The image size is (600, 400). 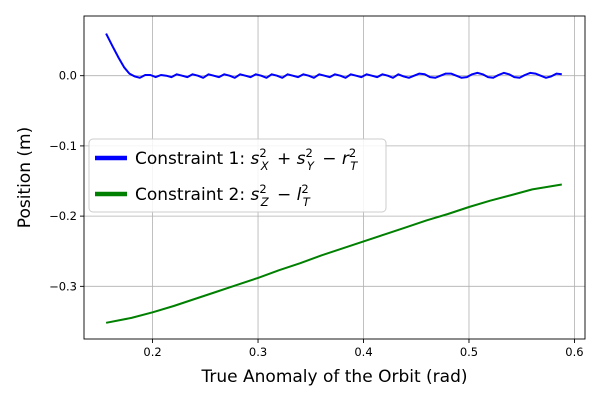 What do you see at coordinates (25, 177) in the screenshot?
I see `y-axis-label: Position (m)` at bounding box center [25, 177].